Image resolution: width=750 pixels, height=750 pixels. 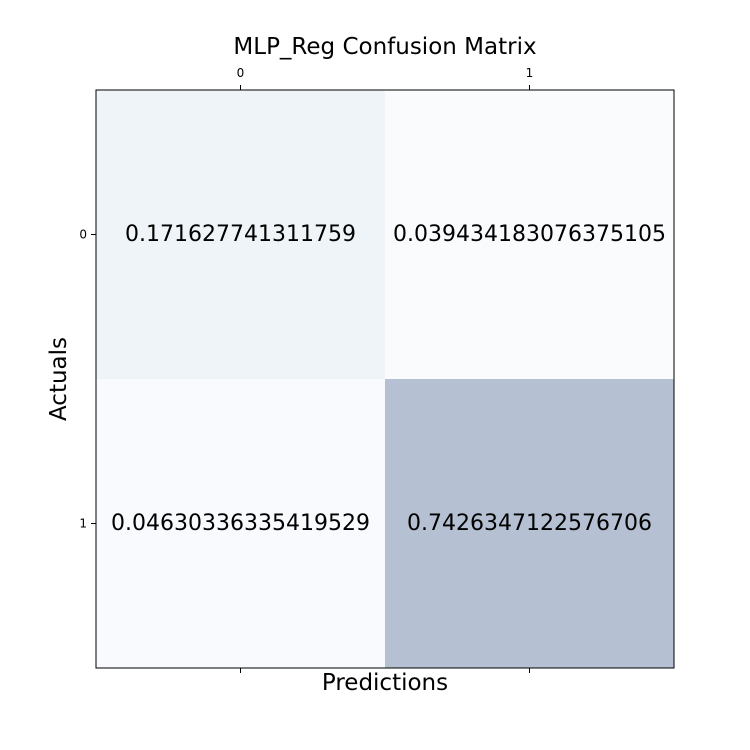 What do you see at coordinates (241, 73) in the screenshot?
I see `x-tick-label-0: 0` at bounding box center [241, 73].